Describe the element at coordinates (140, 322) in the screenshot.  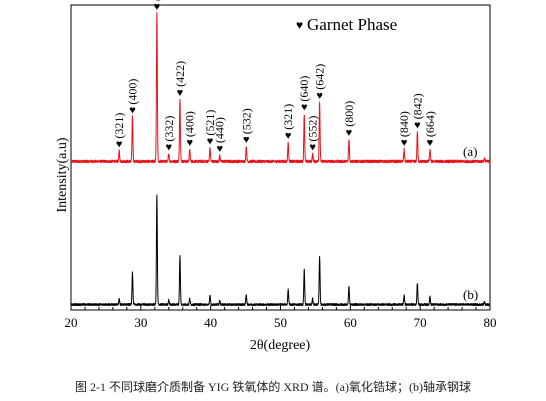
I see `x-tick-label: 30` at that location.